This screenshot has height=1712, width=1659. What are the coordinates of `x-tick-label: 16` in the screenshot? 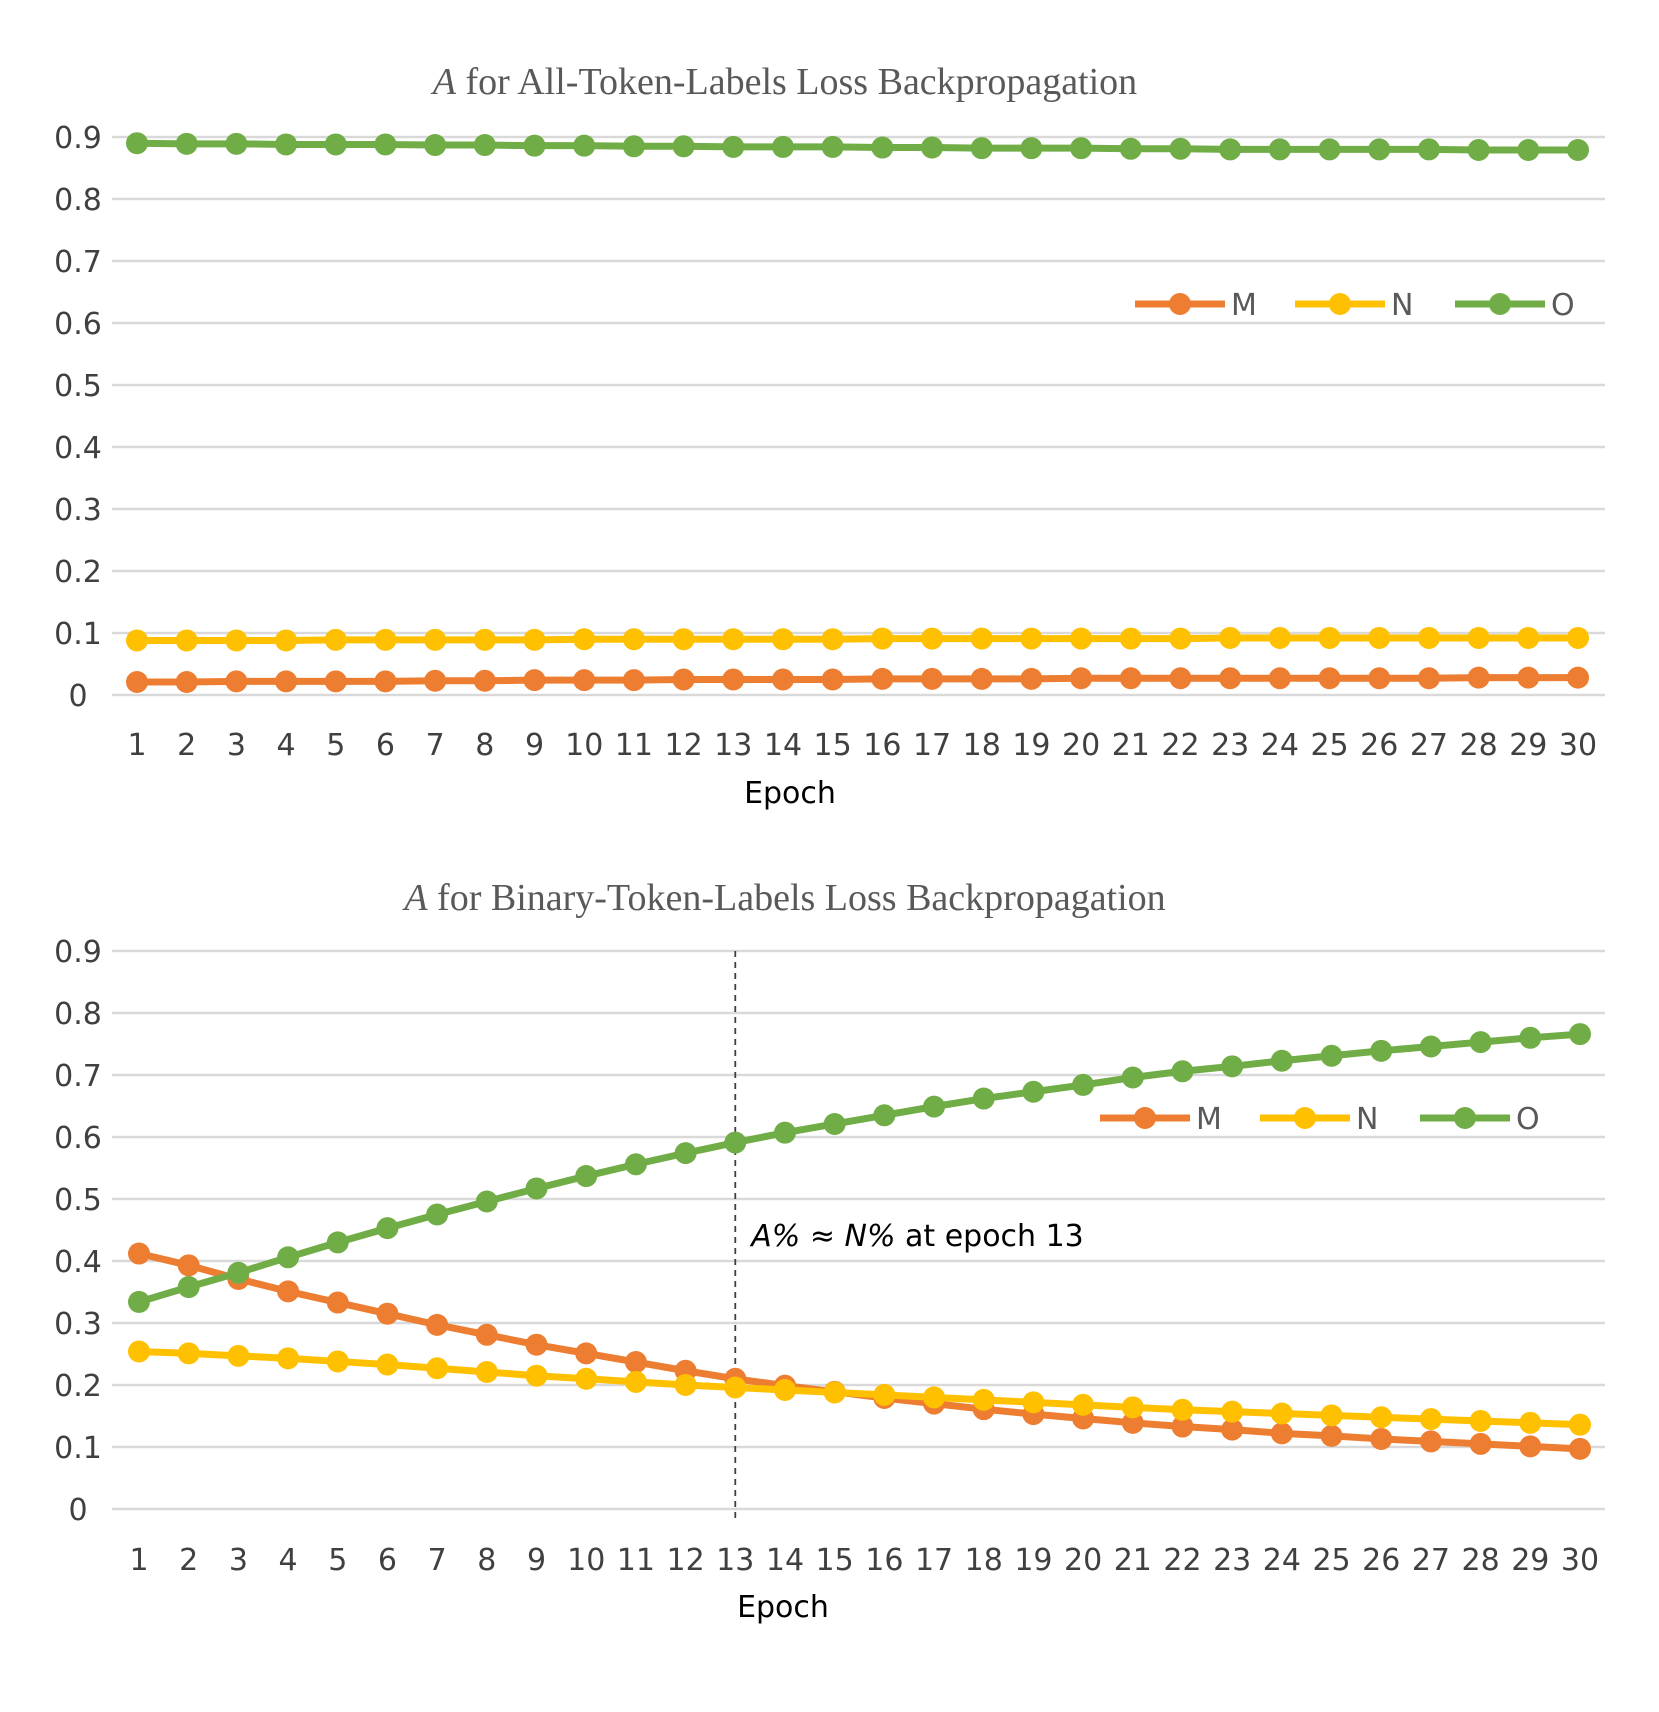 It's located at (884, 1560).